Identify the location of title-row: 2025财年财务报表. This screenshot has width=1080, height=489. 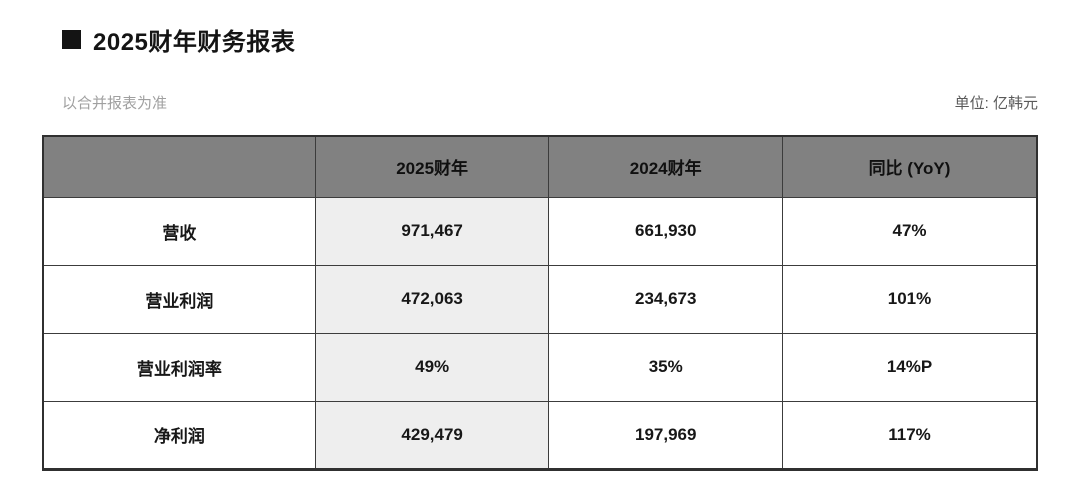
(178, 39).